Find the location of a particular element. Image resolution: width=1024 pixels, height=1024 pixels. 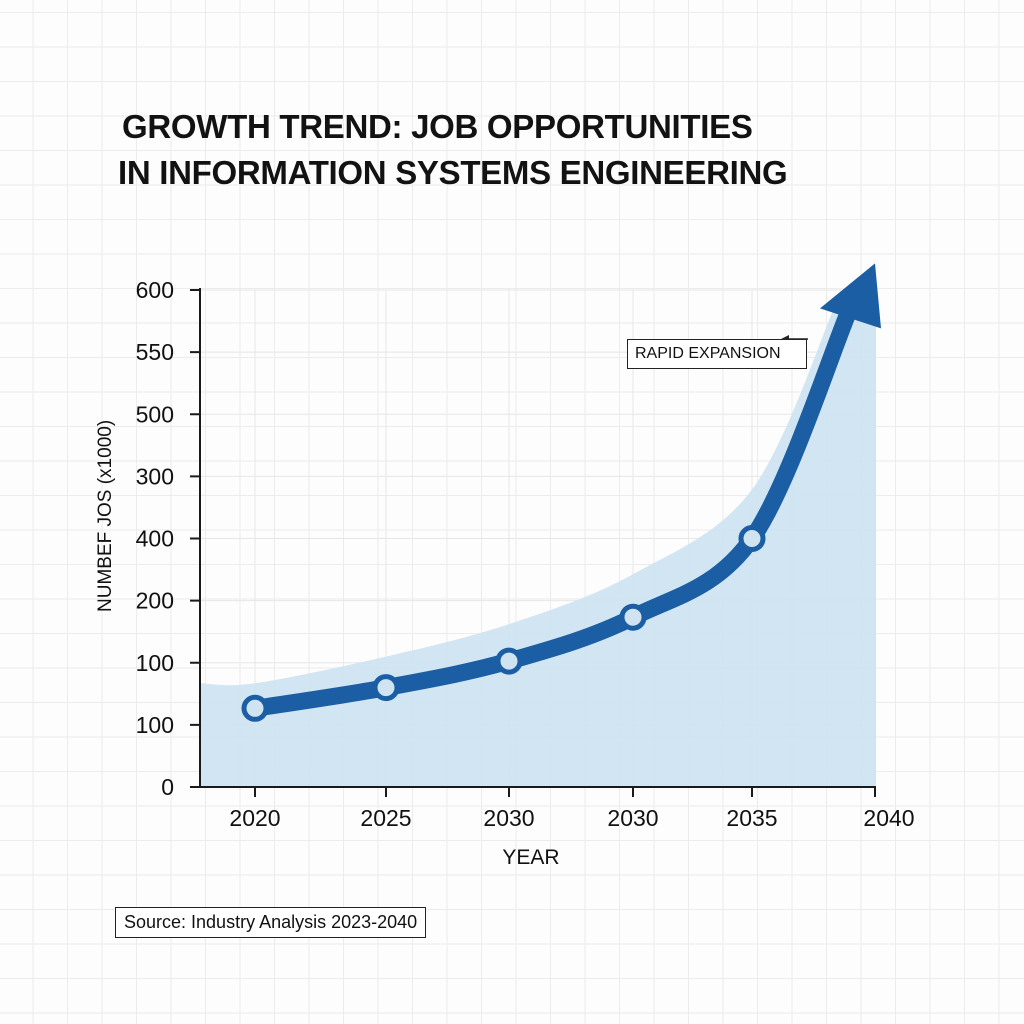

y-tick-label: 600 is located at coordinates (155, 290).